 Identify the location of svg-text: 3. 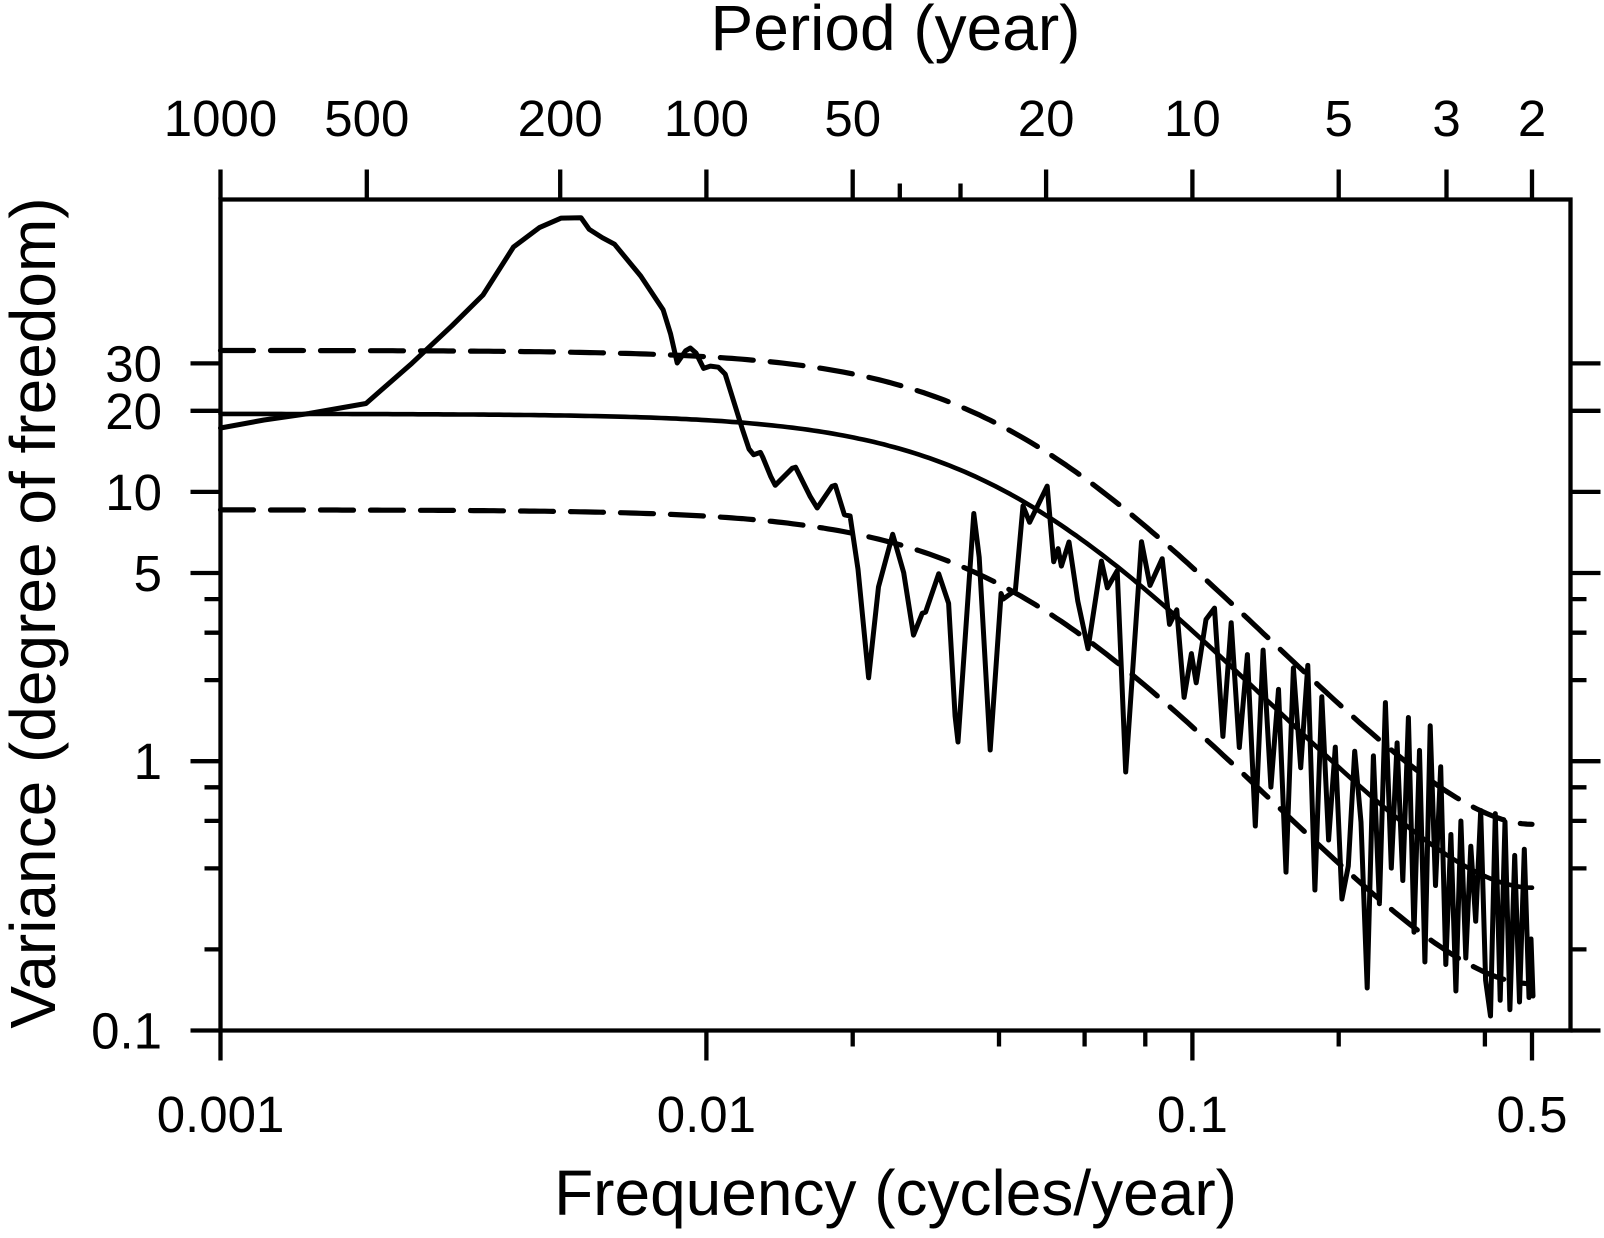
(1446, 118).